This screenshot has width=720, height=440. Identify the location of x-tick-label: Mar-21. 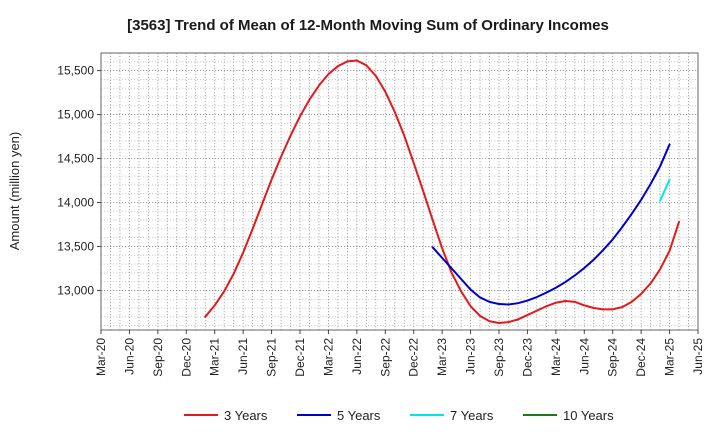
(215, 357).